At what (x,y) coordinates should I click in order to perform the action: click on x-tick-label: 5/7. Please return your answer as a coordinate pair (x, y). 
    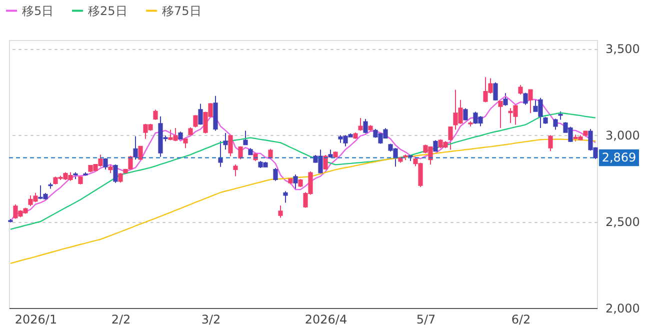
    Looking at the image, I should click on (426, 319).